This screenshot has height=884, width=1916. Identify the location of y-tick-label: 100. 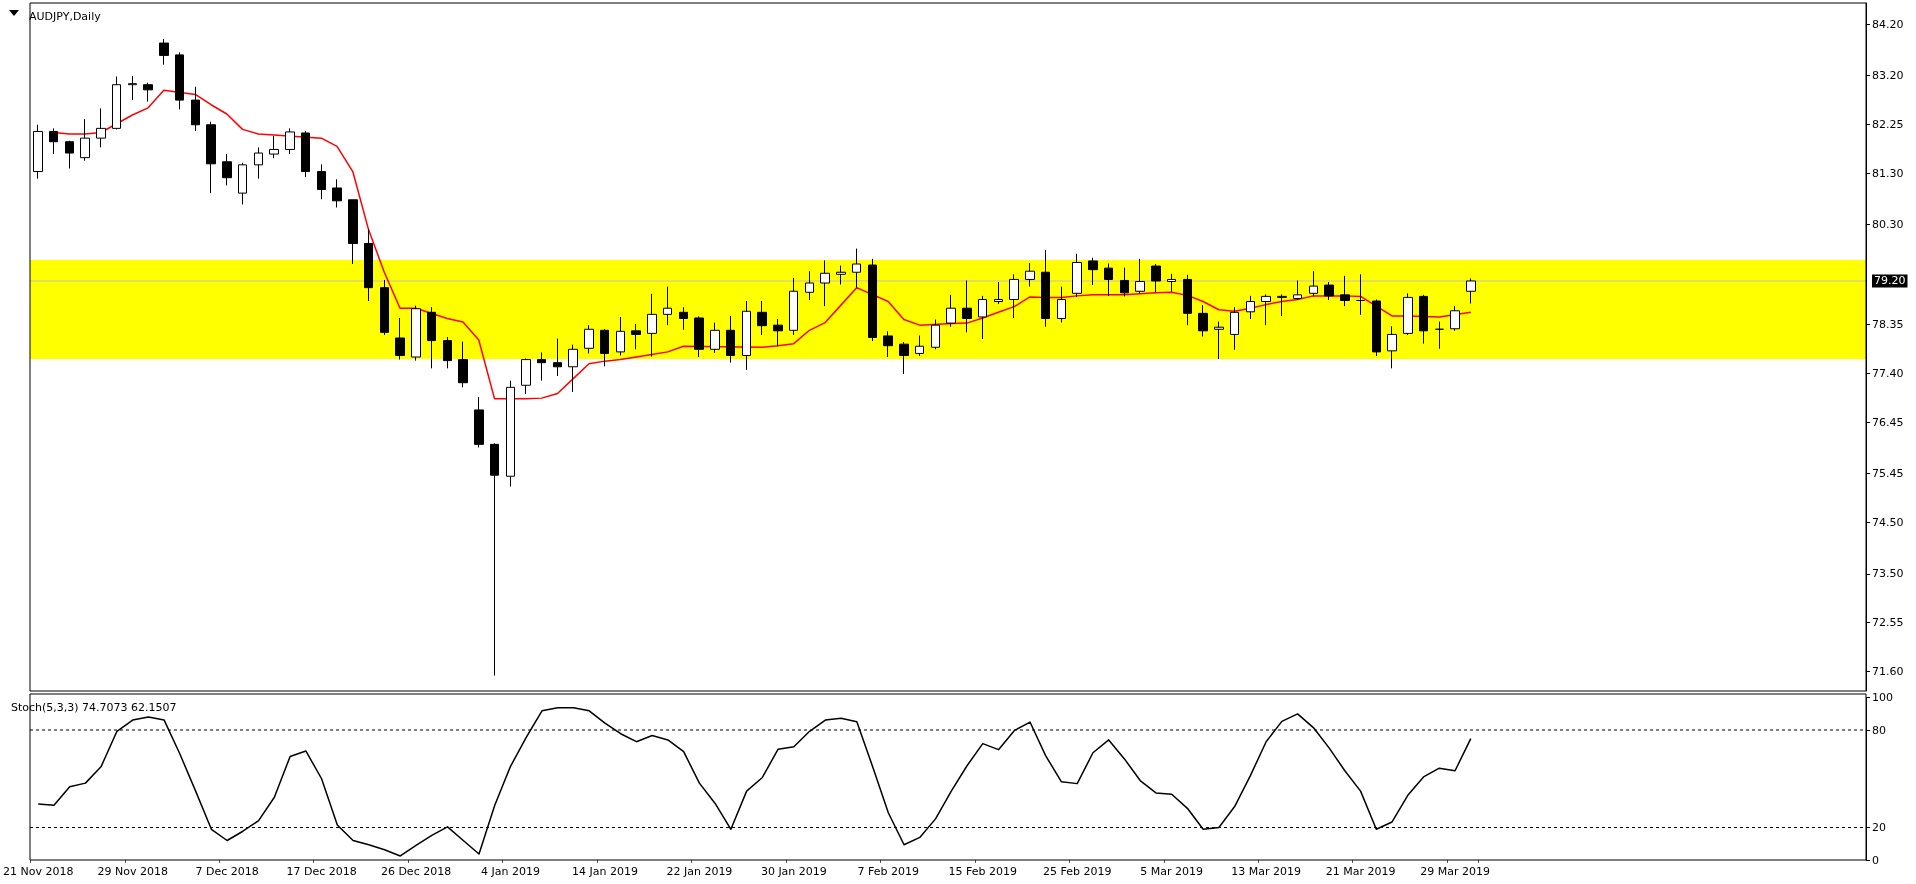
(1882, 697).